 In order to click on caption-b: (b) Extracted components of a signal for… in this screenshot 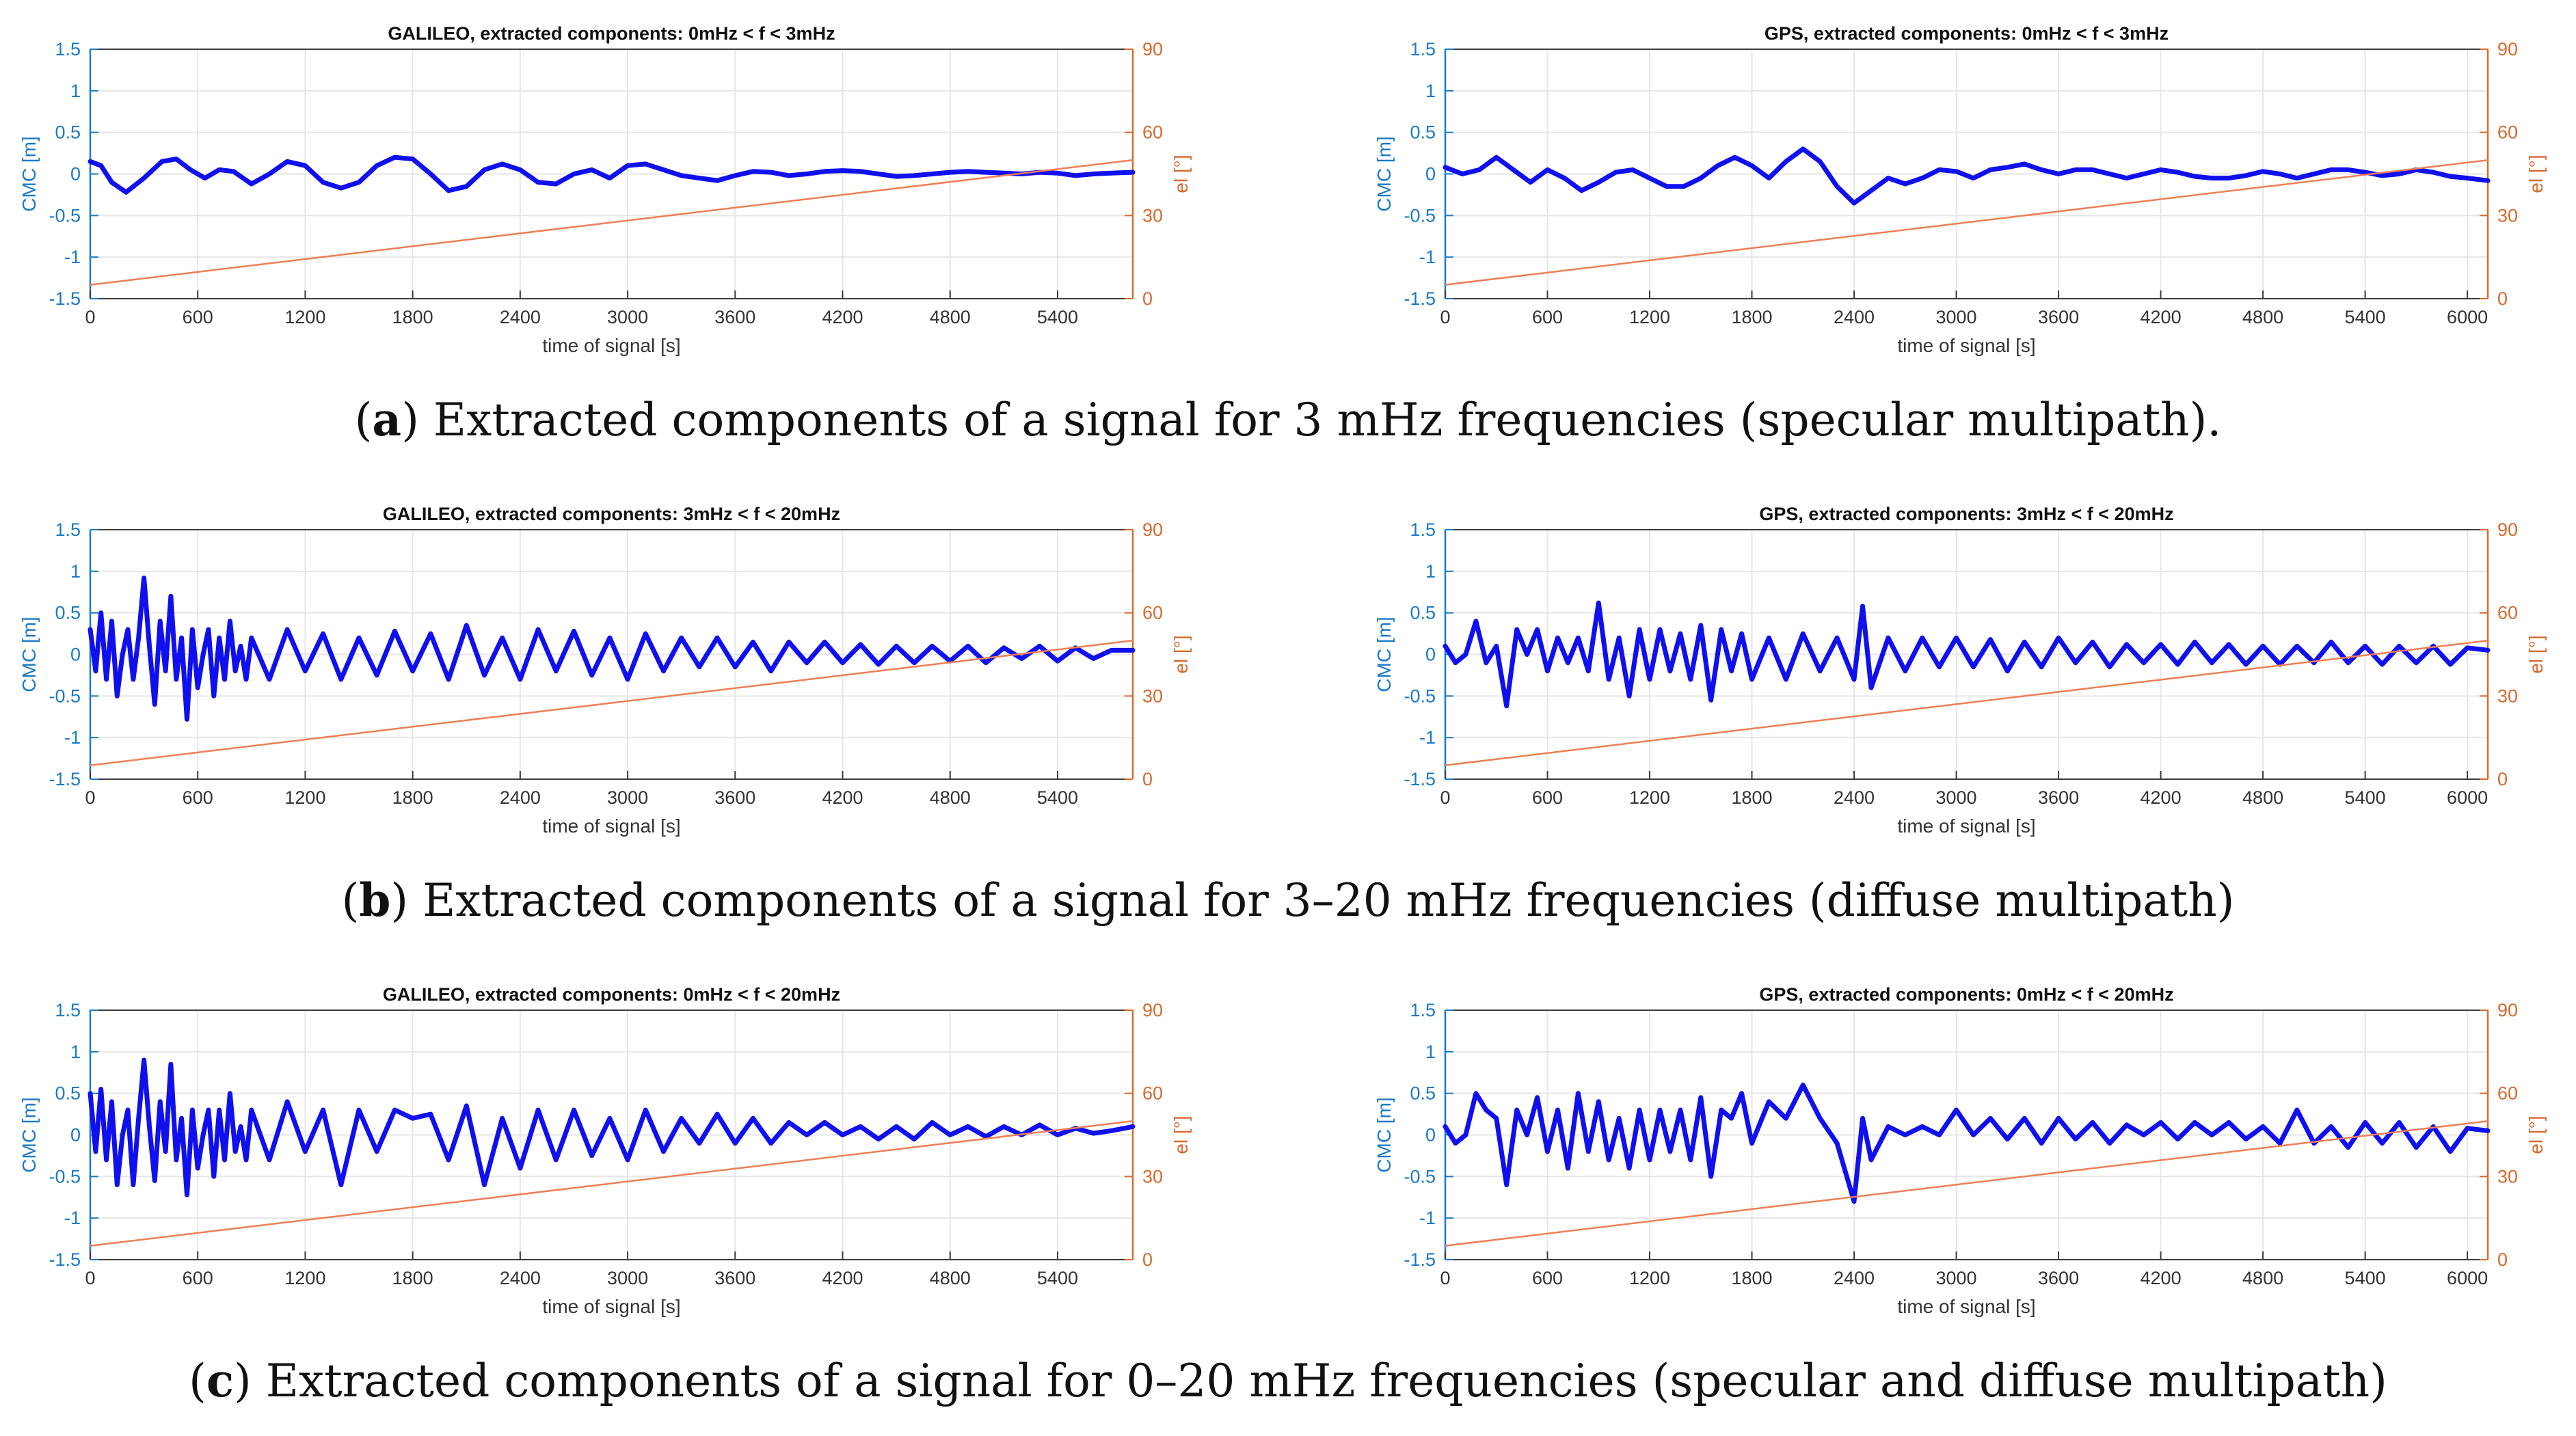, I will do `click(1288, 900)`.